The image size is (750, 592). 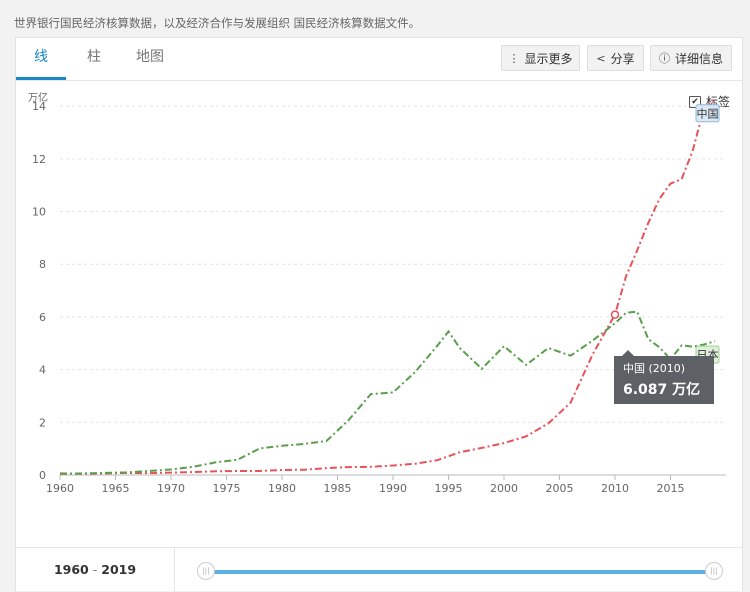 I want to click on tooltip-box, so click(x=664, y=377).